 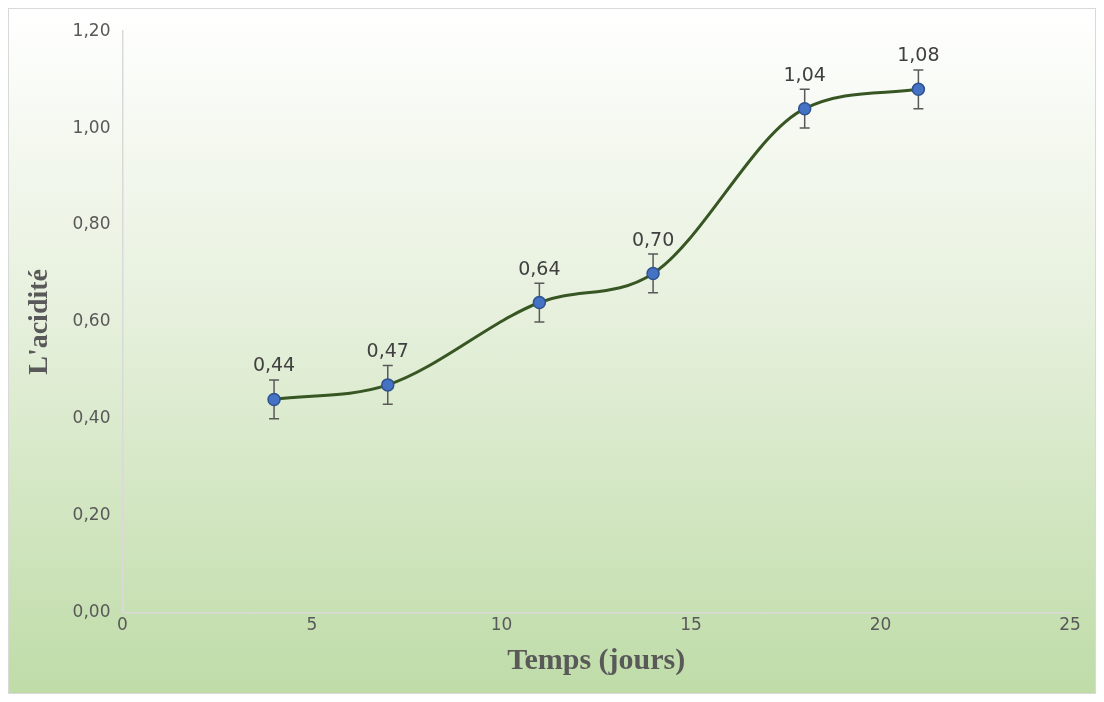 I want to click on x-tick-label: 5, so click(x=312, y=624).